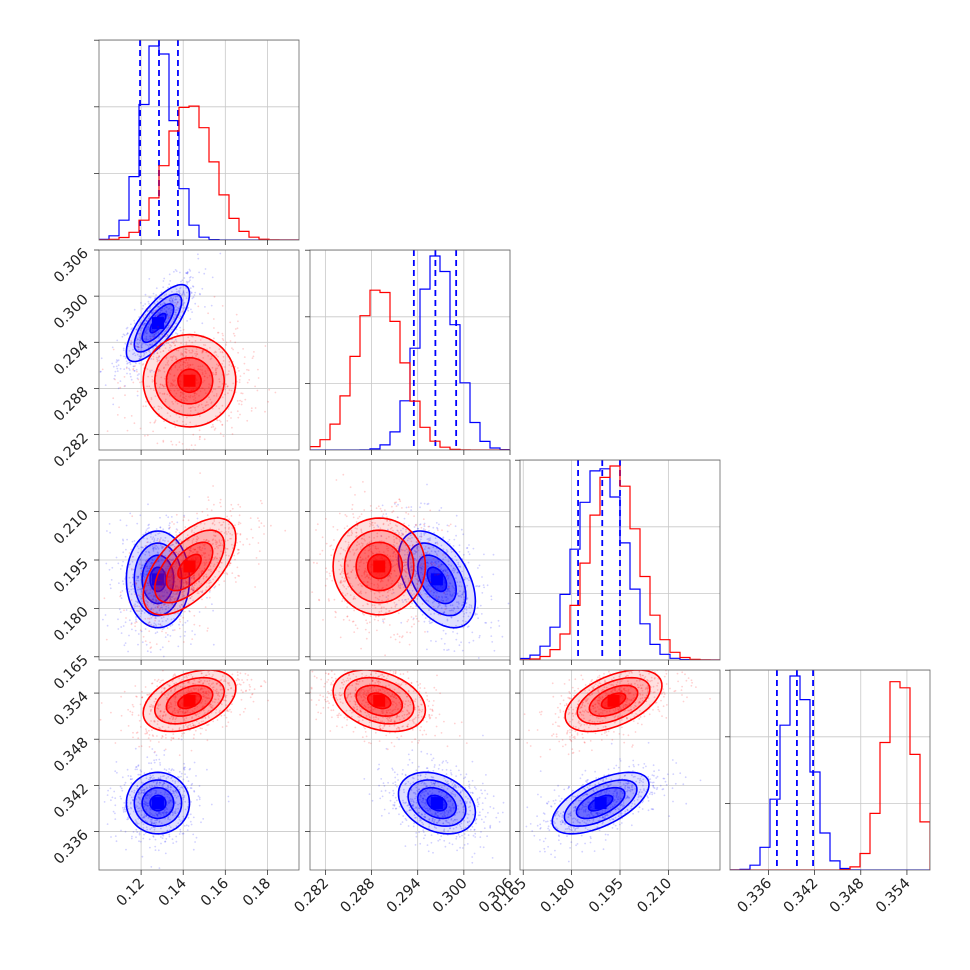 The height and width of the screenshot is (970, 970). I want to click on density-peak-blue, so click(157, 323).